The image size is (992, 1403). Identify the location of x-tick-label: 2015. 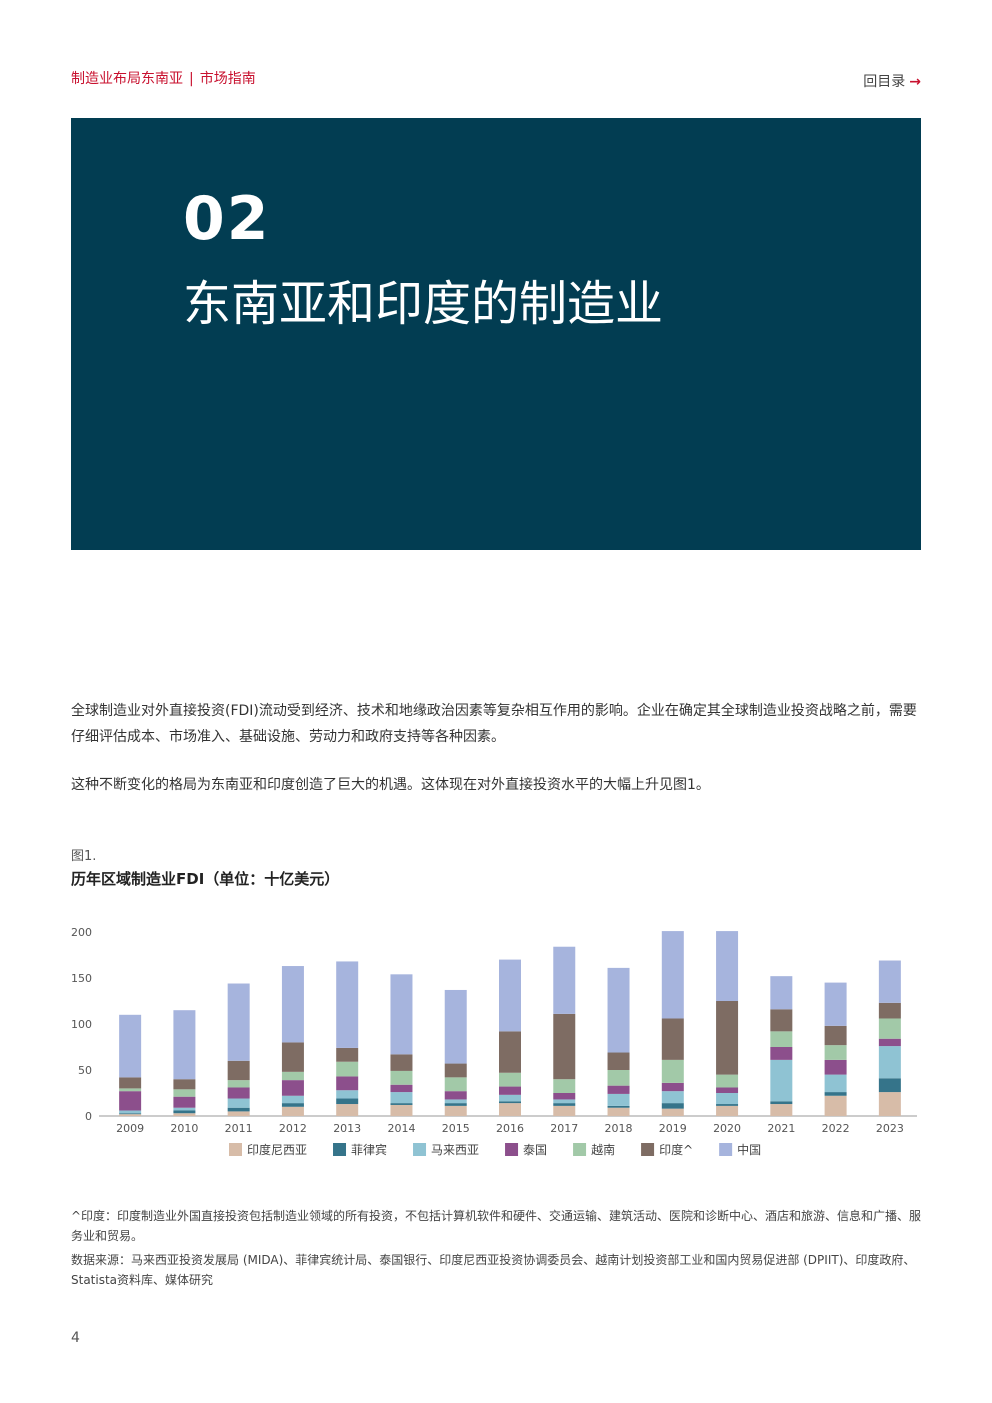
(456, 1128).